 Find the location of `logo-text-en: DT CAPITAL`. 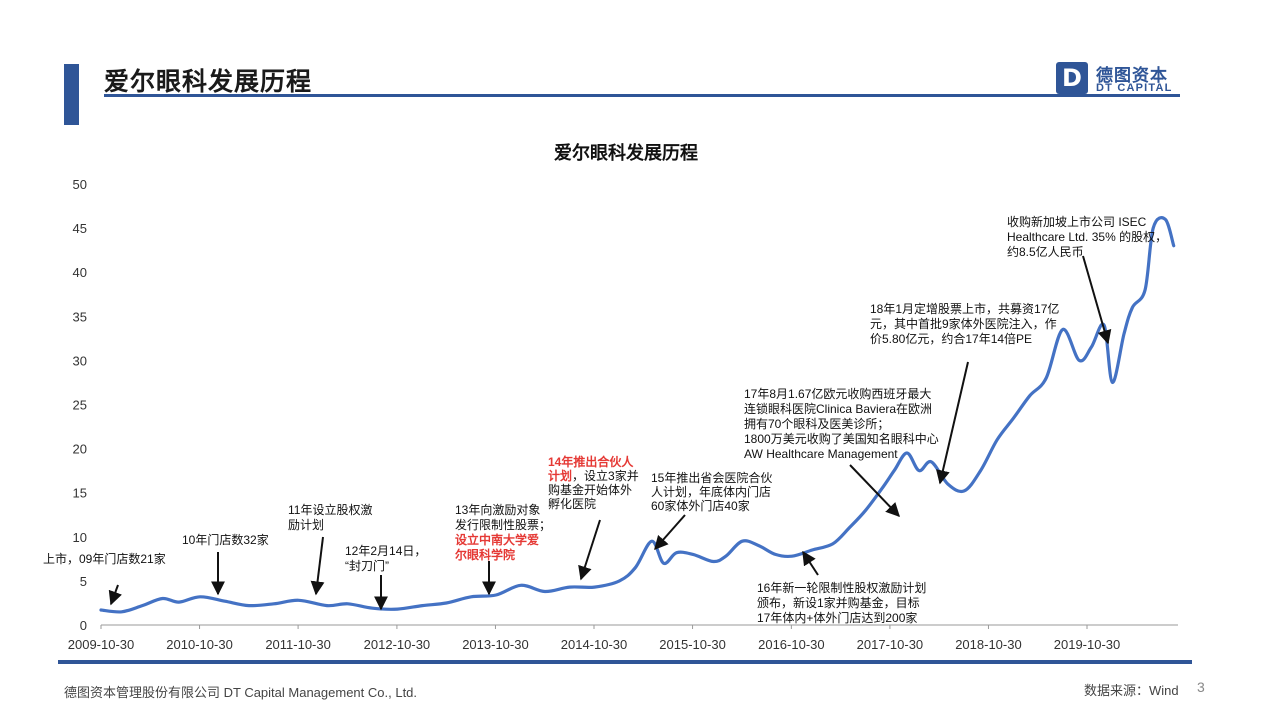

logo-text-en: DT CAPITAL is located at coordinates (1134, 88).